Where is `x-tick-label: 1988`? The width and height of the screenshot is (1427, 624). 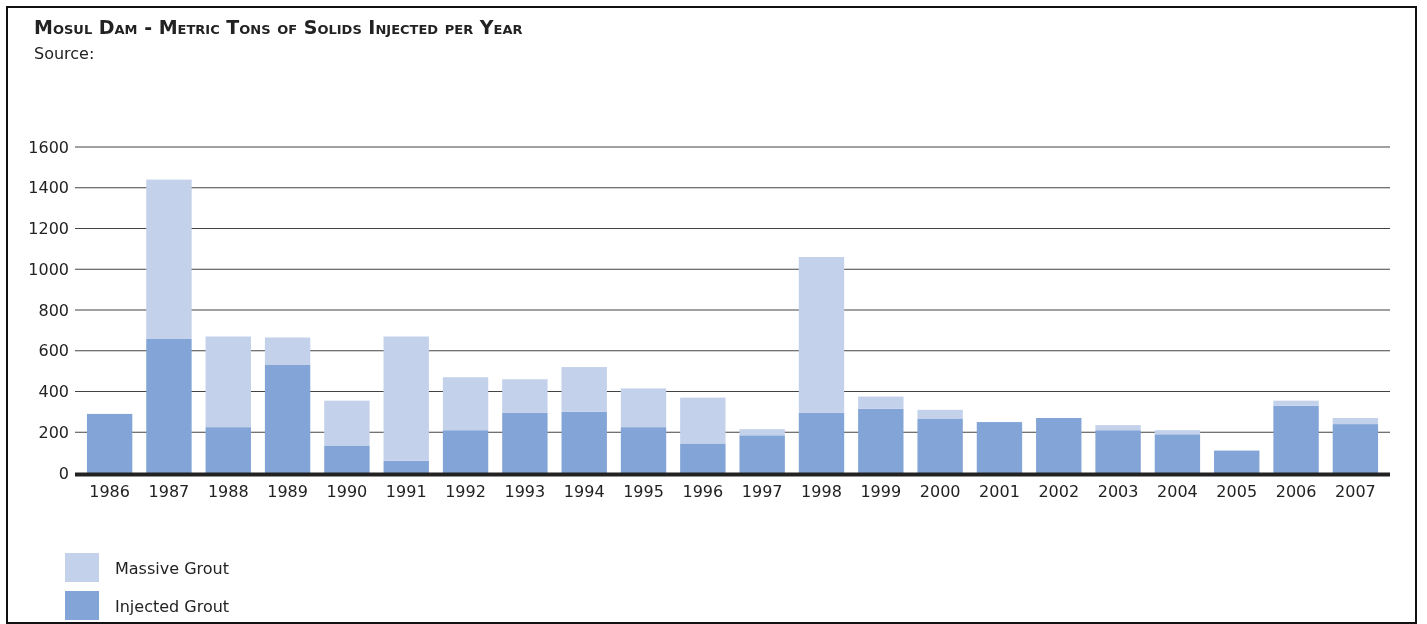
x-tick-label: 1988 is located at coordinates (228, 492).